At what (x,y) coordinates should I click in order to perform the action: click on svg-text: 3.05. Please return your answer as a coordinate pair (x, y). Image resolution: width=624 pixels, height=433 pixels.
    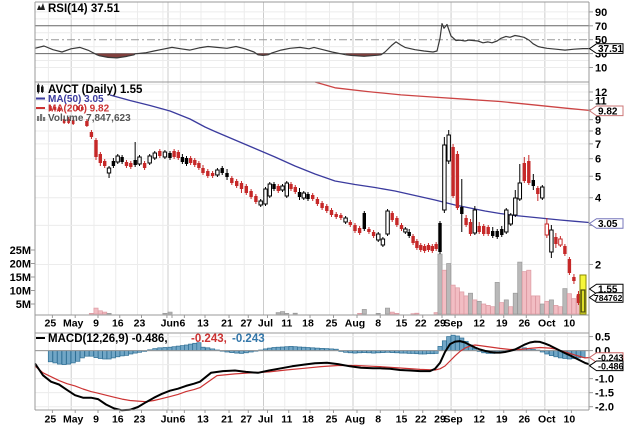
    Looking at the image, I should click on (608, 224).